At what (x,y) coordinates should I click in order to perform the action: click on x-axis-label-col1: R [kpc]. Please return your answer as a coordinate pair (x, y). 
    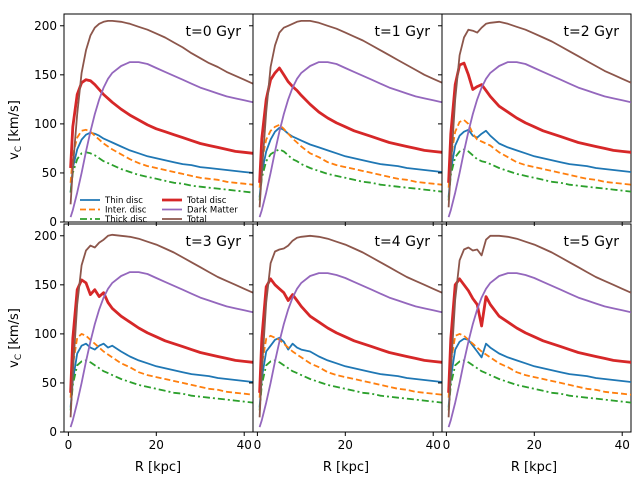
    Looking at the image, I should click on (158, 467).